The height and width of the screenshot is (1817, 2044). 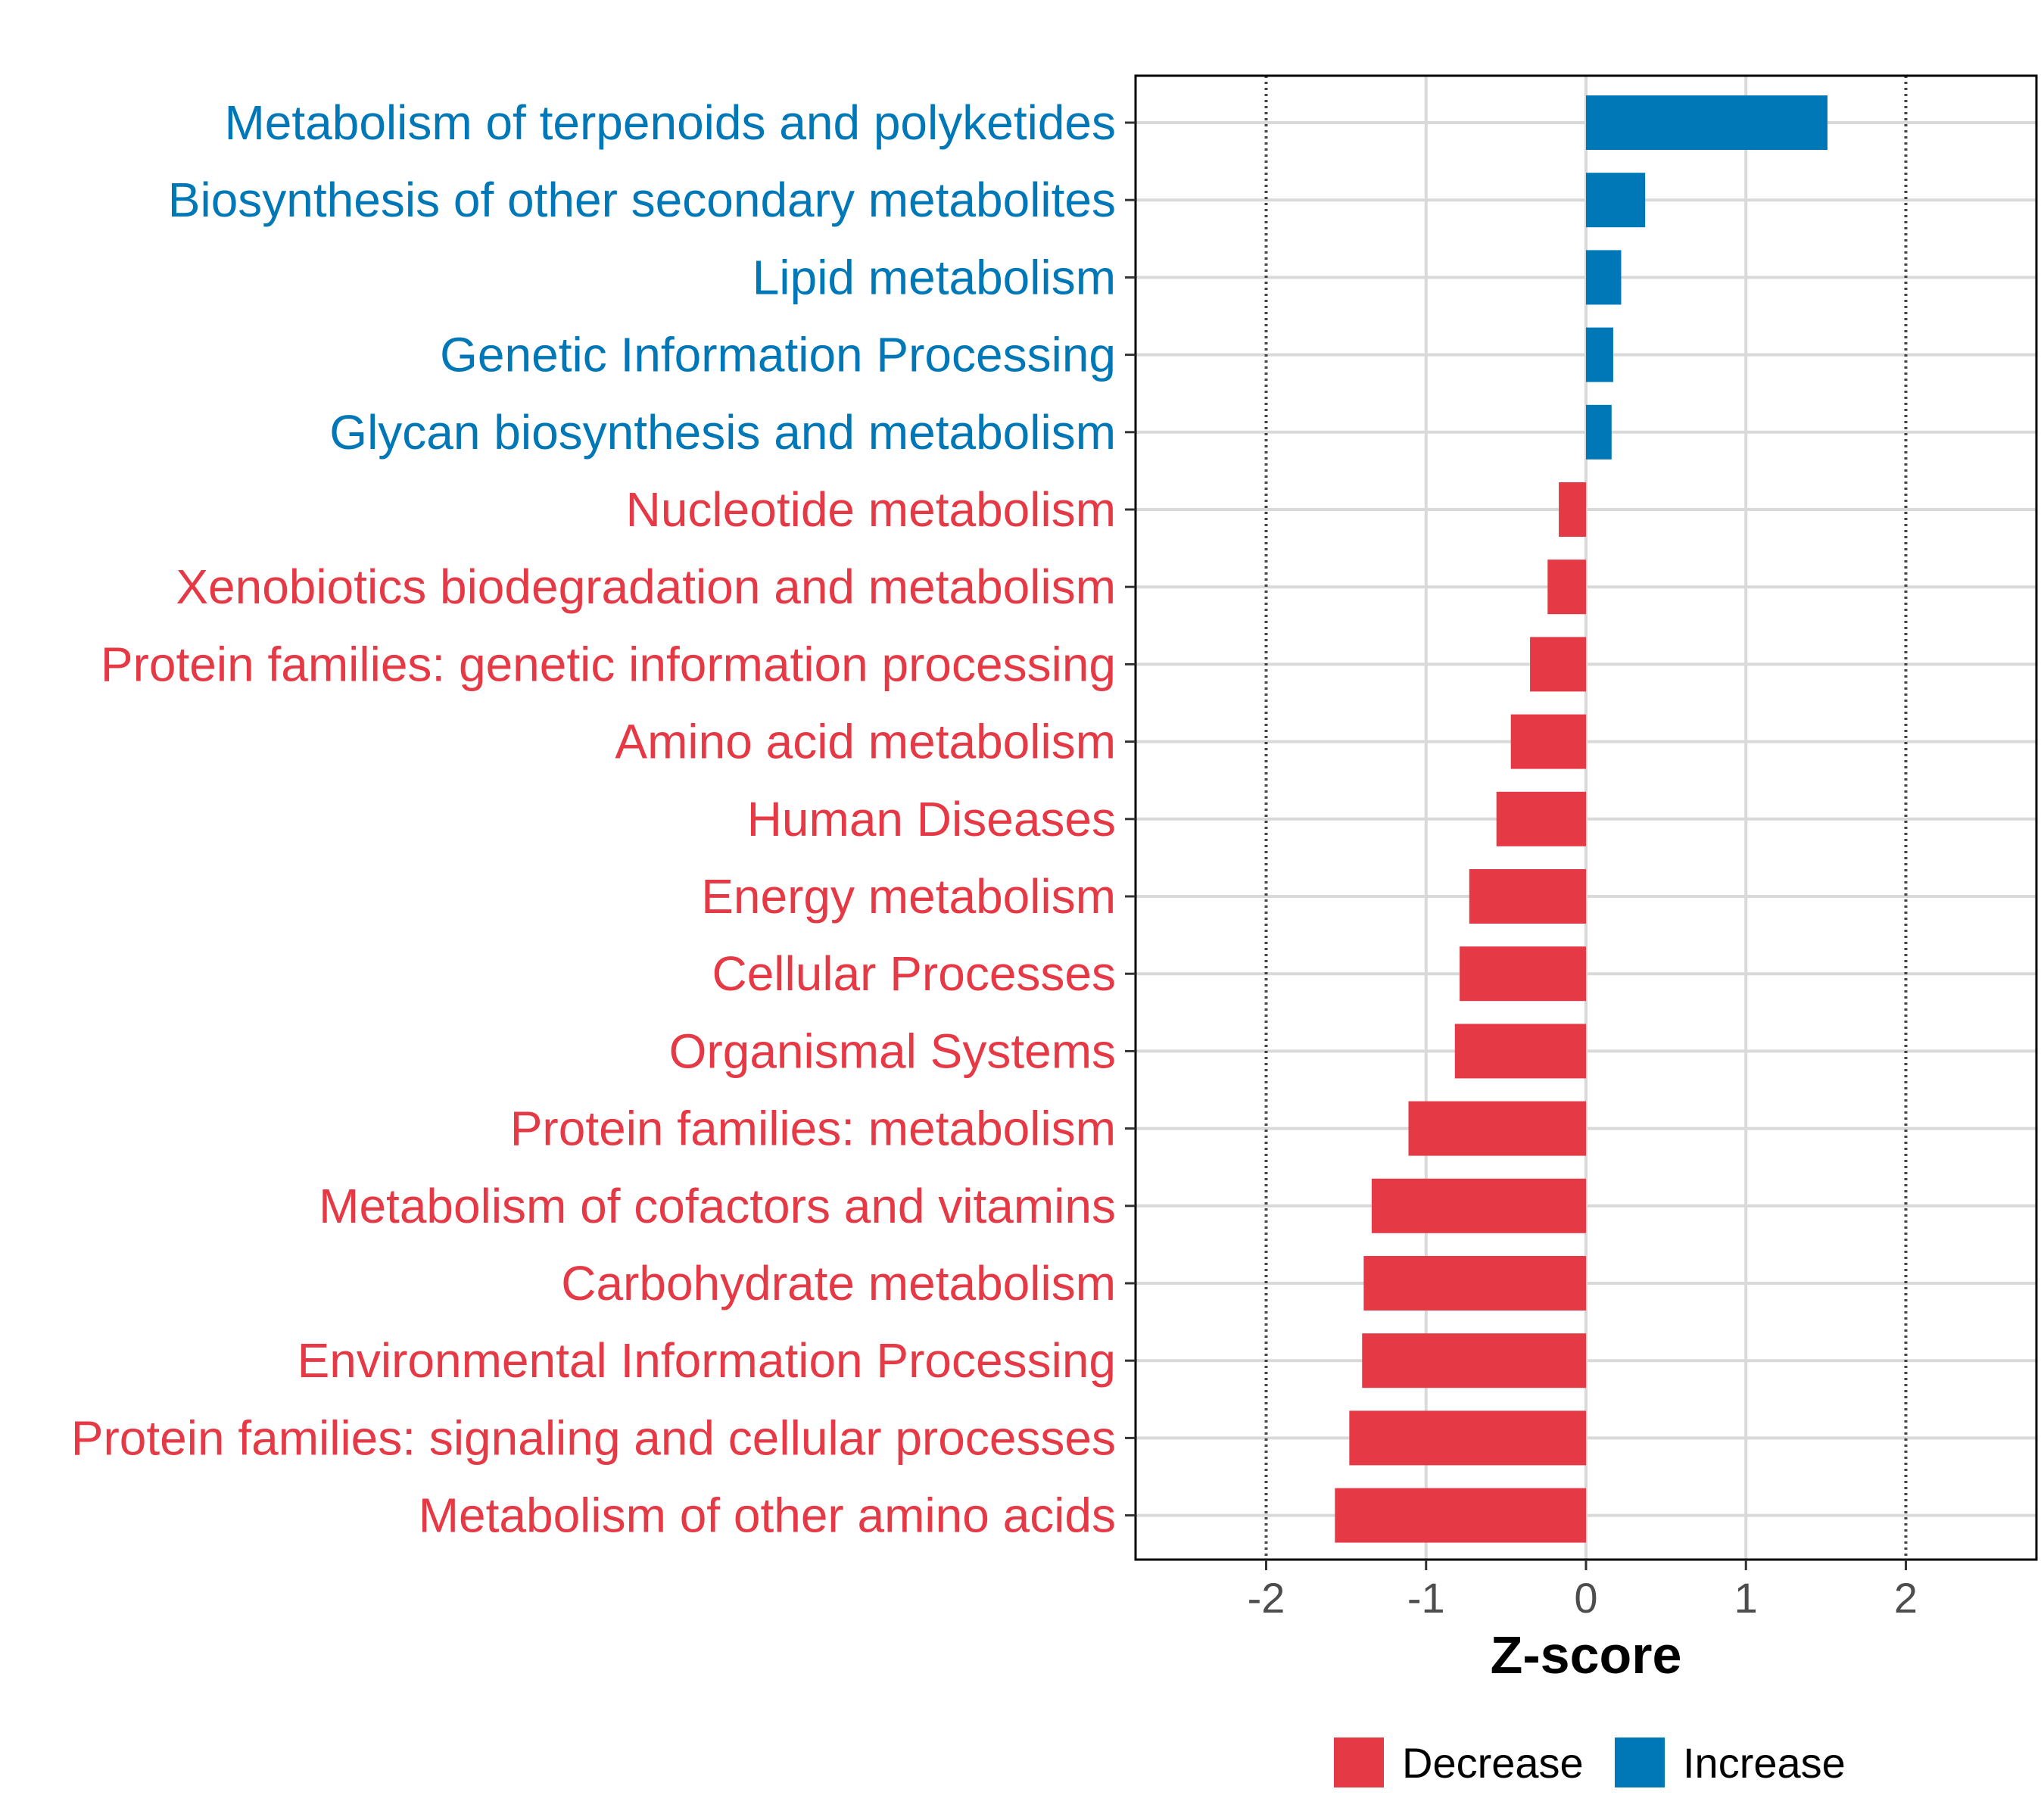 I want to click on category-label: Genetic Information Processing, so click(x=778, y=355).